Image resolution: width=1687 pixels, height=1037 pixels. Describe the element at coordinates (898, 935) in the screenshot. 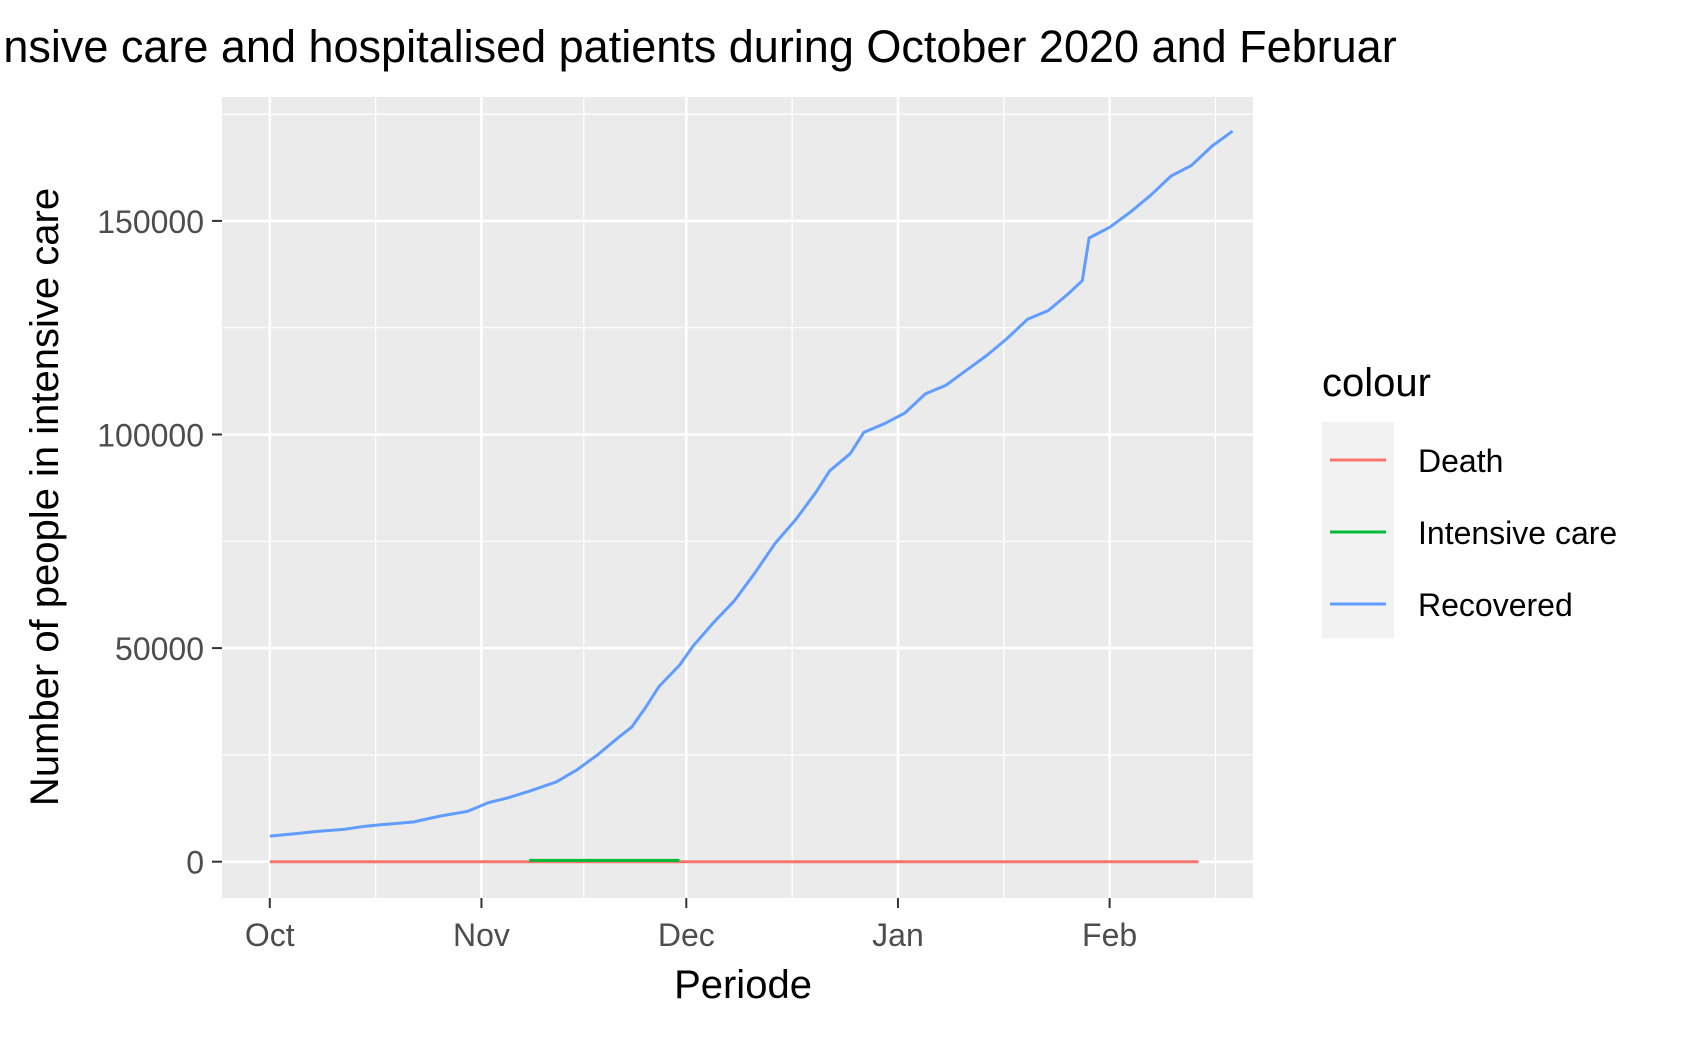

I see `x-tick-label: Jan` at that location.